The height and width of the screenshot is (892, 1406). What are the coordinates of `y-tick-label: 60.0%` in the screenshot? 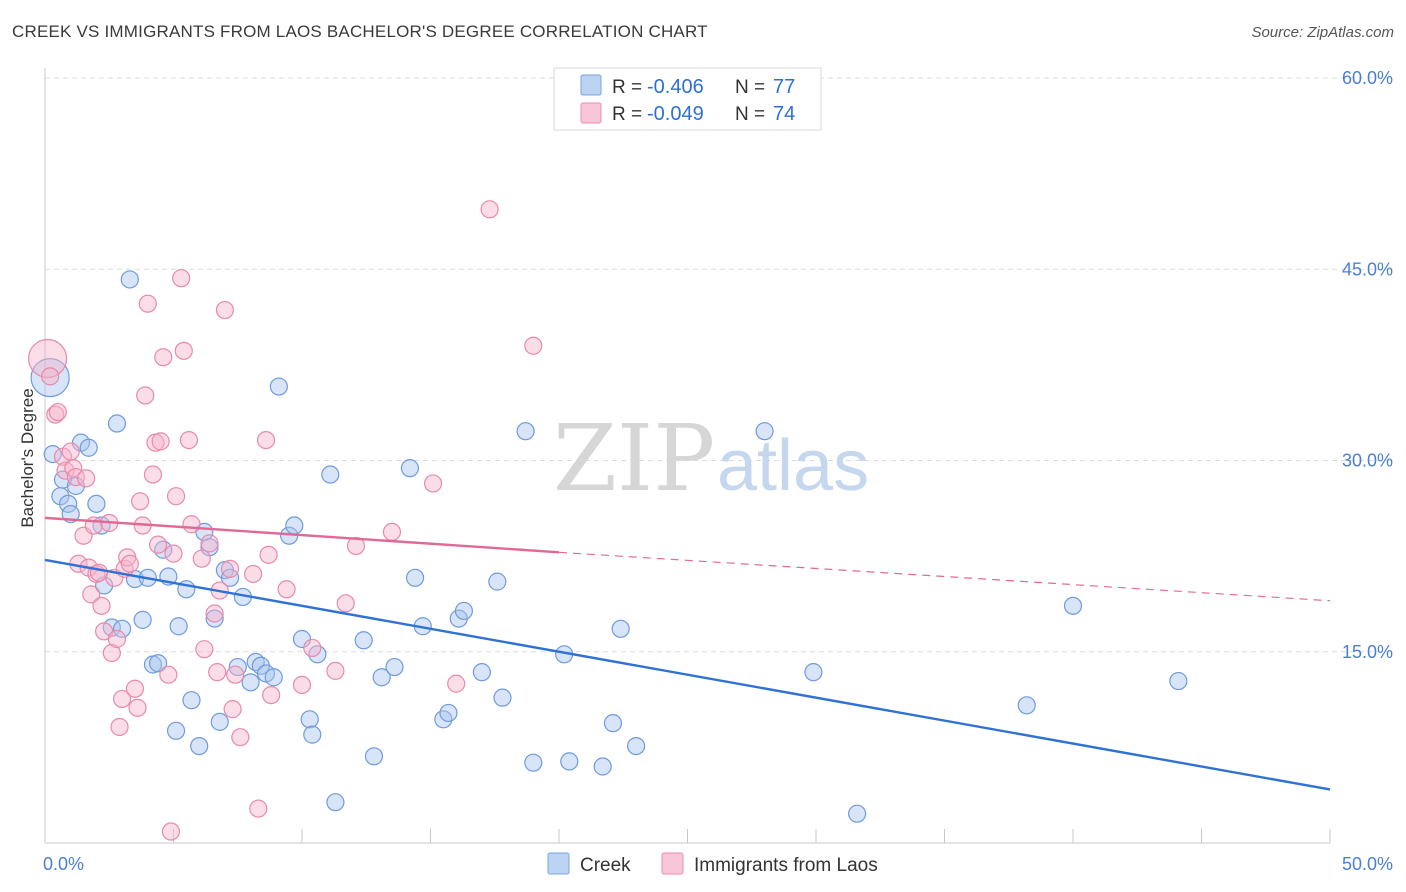 It's located at (1367, 78).